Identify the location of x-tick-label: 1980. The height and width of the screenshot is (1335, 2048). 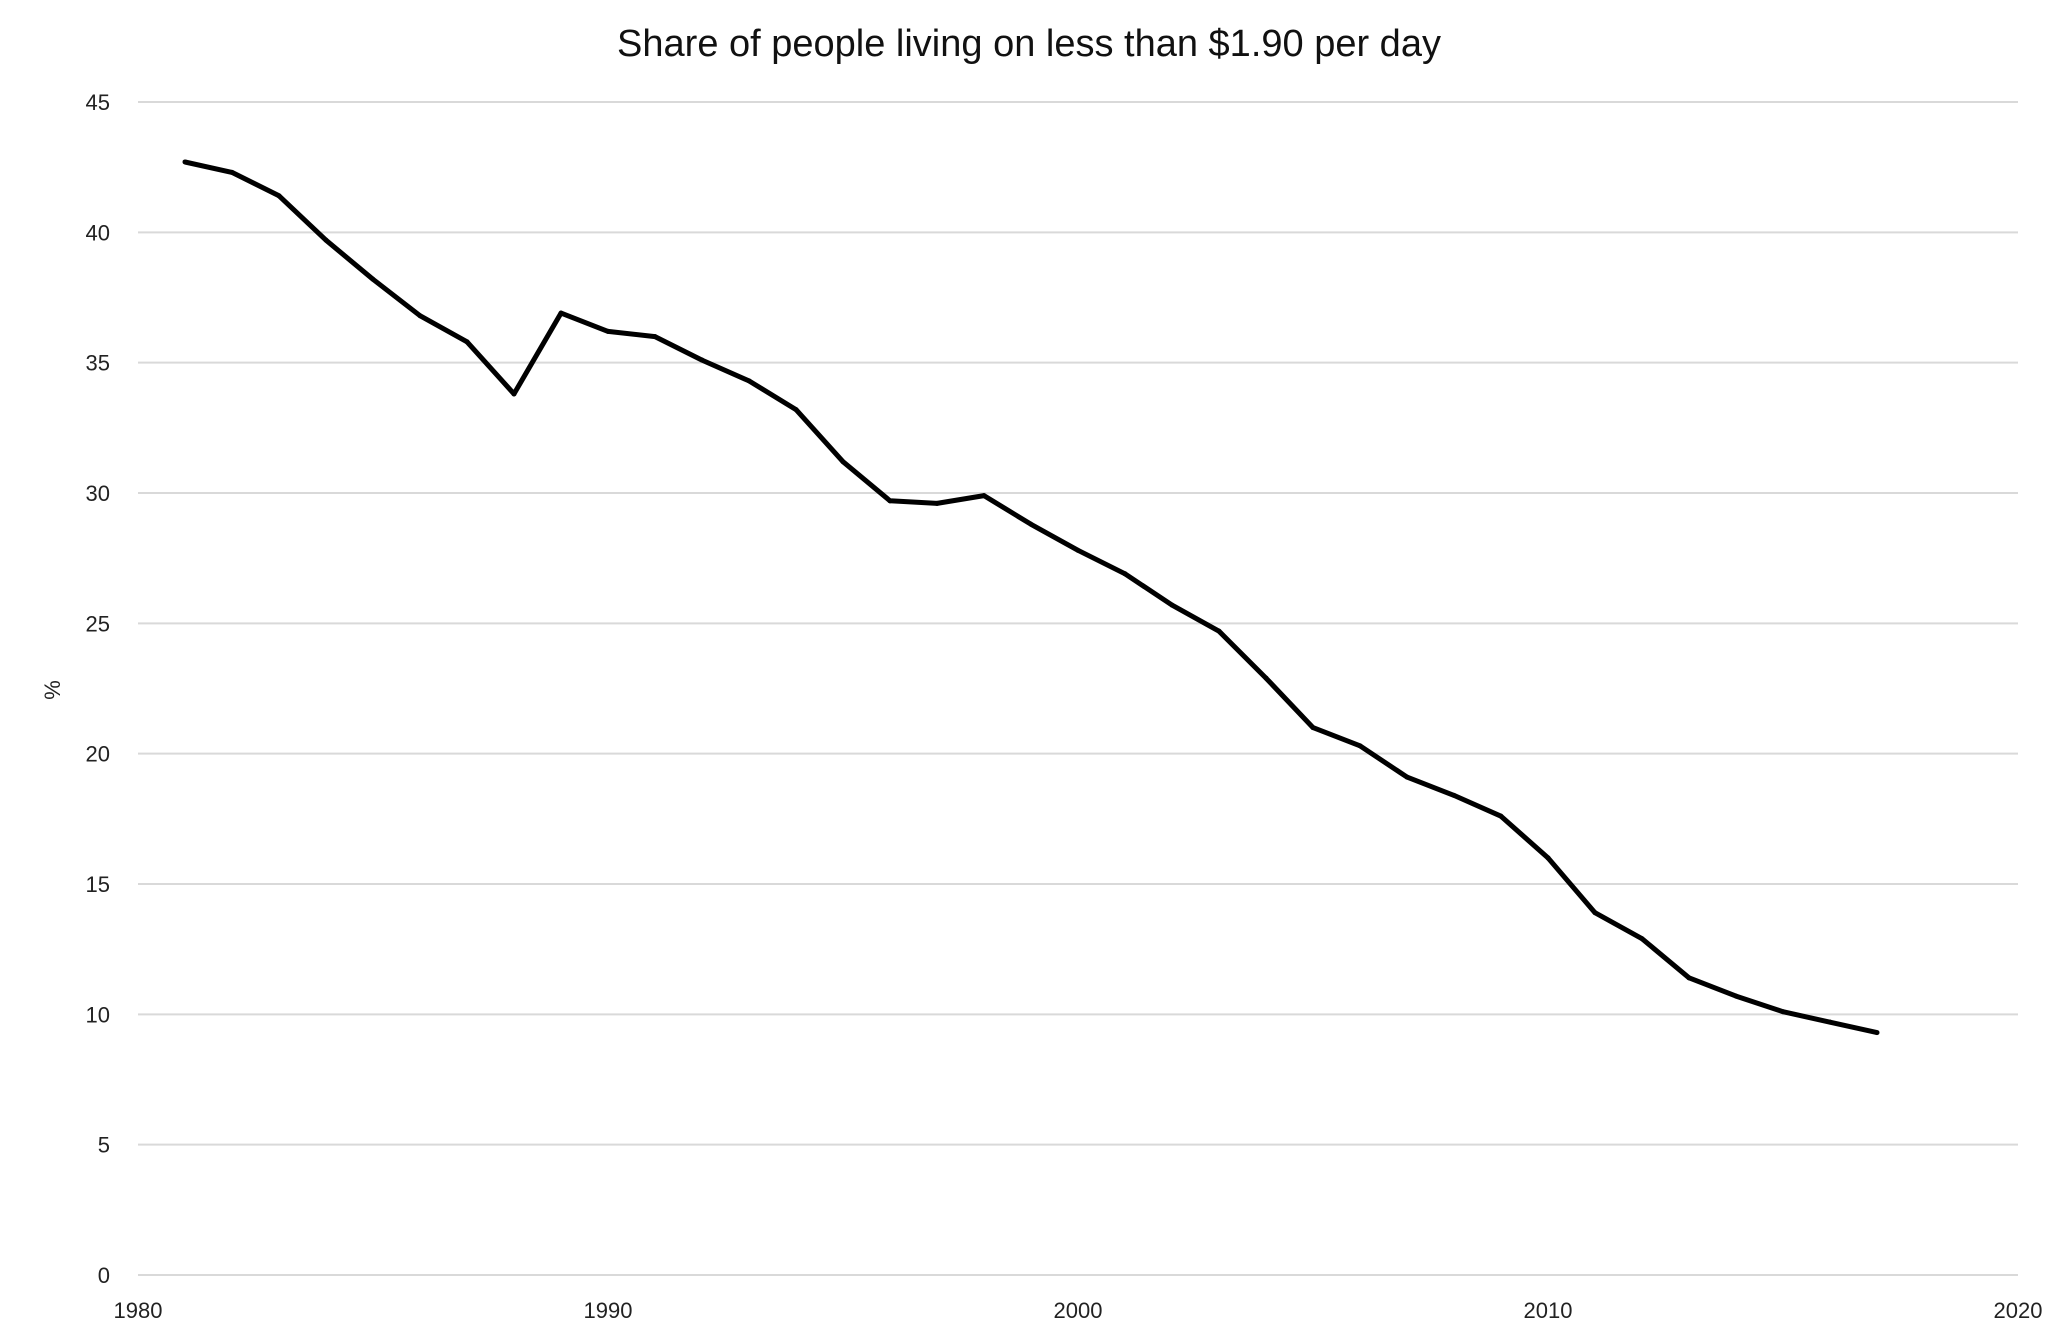
(138, 1310).